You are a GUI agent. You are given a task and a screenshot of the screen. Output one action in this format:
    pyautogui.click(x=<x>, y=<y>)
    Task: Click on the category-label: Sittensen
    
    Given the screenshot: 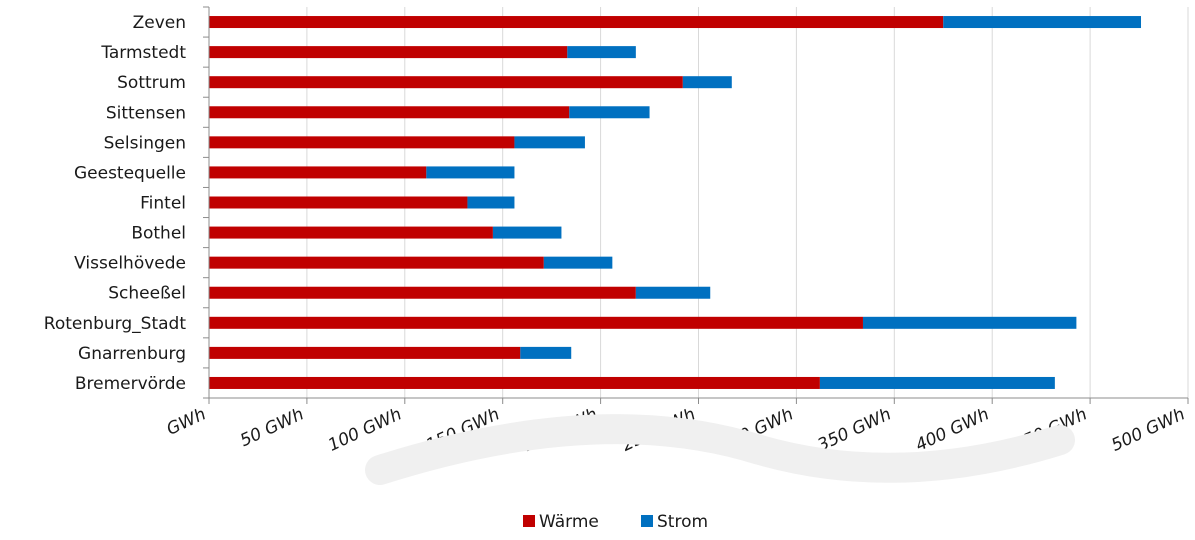 What is the action you would take?
    pyautogui.click(x=146, y=113)
    